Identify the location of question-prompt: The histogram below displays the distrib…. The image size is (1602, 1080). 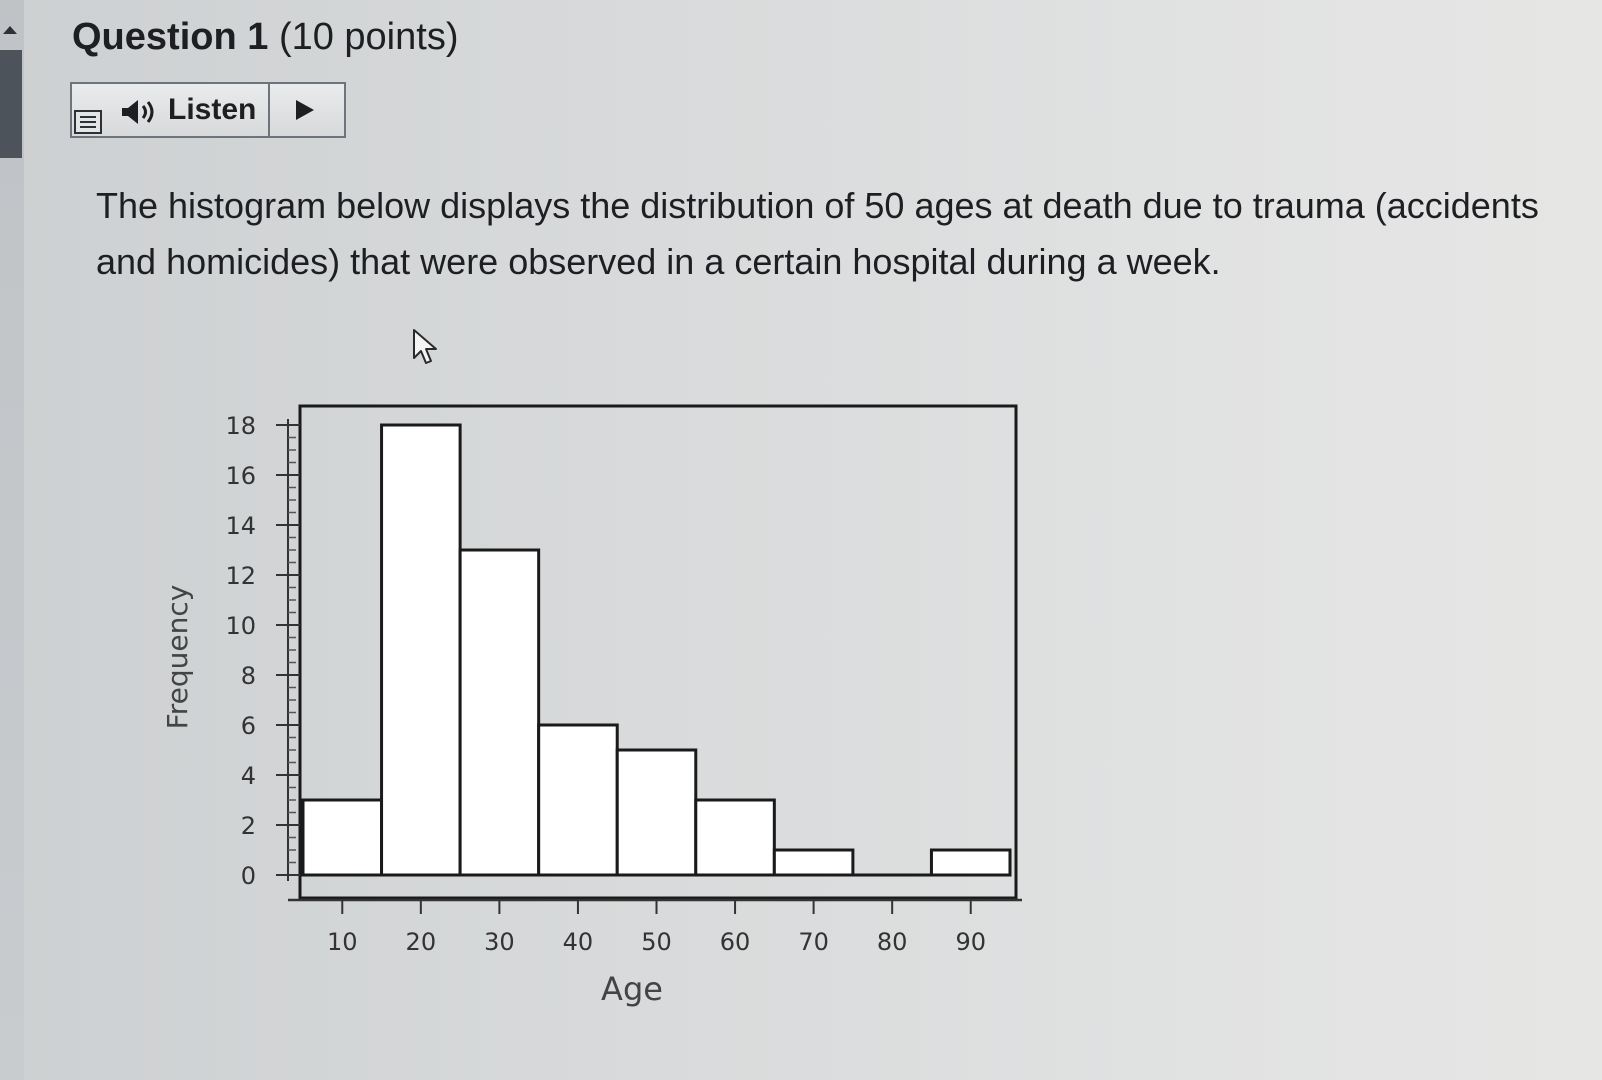
(817, 233).